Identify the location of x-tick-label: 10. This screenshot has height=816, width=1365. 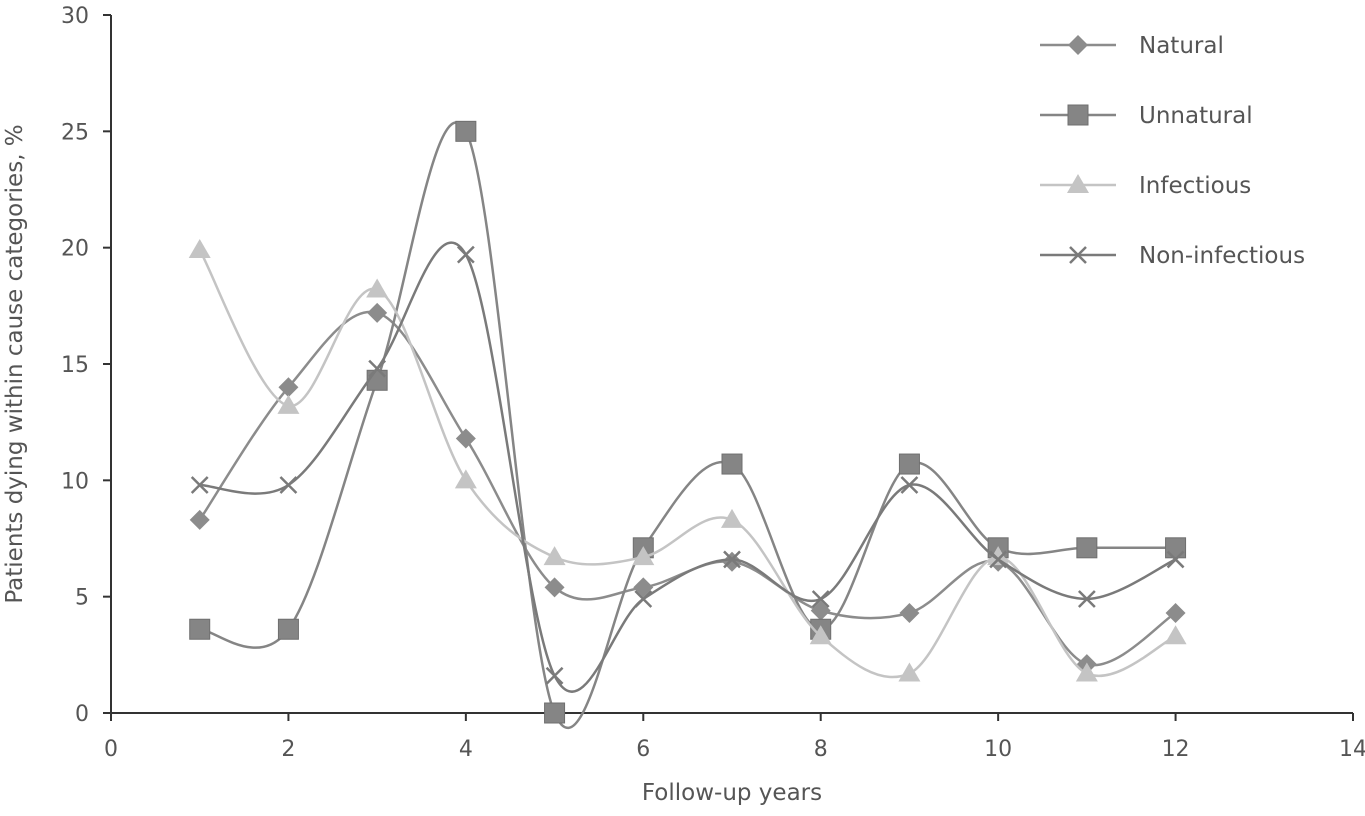
(998, 749).